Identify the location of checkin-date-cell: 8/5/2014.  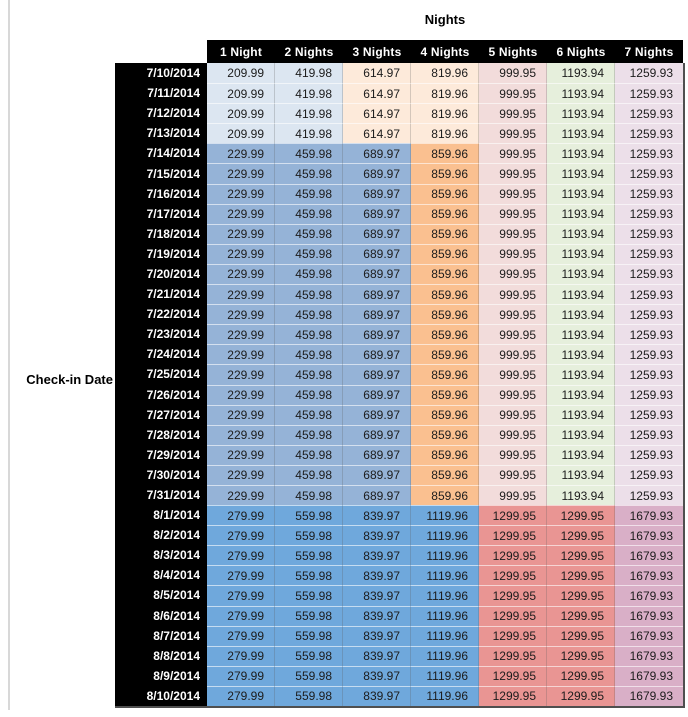
(161, 595).